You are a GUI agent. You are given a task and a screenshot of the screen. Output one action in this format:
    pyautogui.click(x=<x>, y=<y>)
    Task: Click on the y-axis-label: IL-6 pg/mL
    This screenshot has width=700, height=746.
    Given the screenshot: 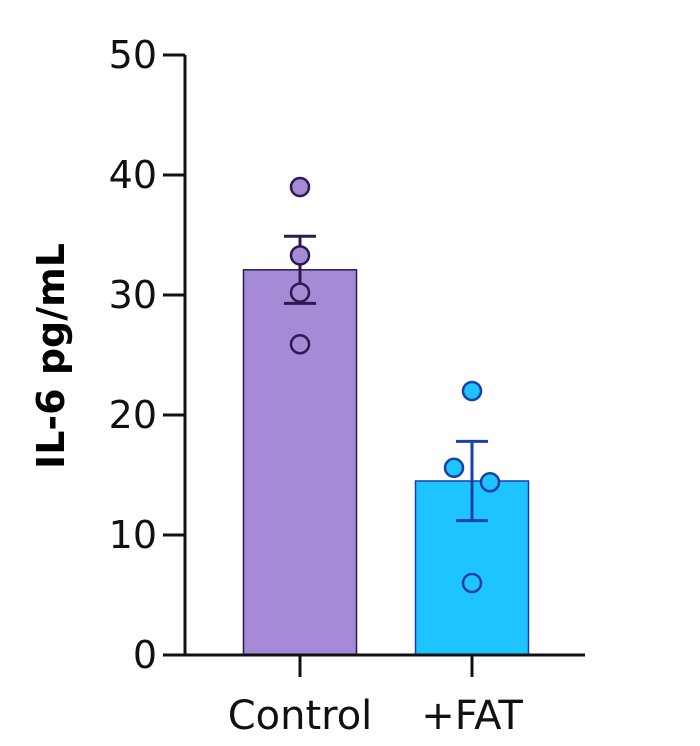 What is the action you would take?
    pyautogui.click(x=51, y=356)
    